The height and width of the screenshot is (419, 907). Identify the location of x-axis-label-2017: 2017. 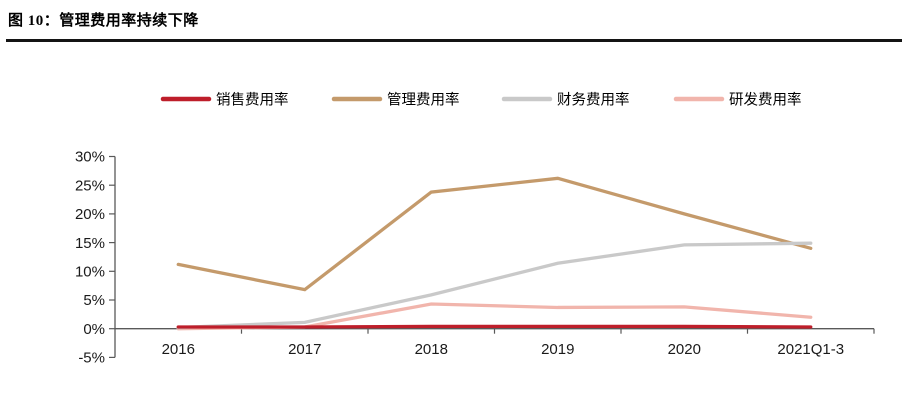
(304, 349).